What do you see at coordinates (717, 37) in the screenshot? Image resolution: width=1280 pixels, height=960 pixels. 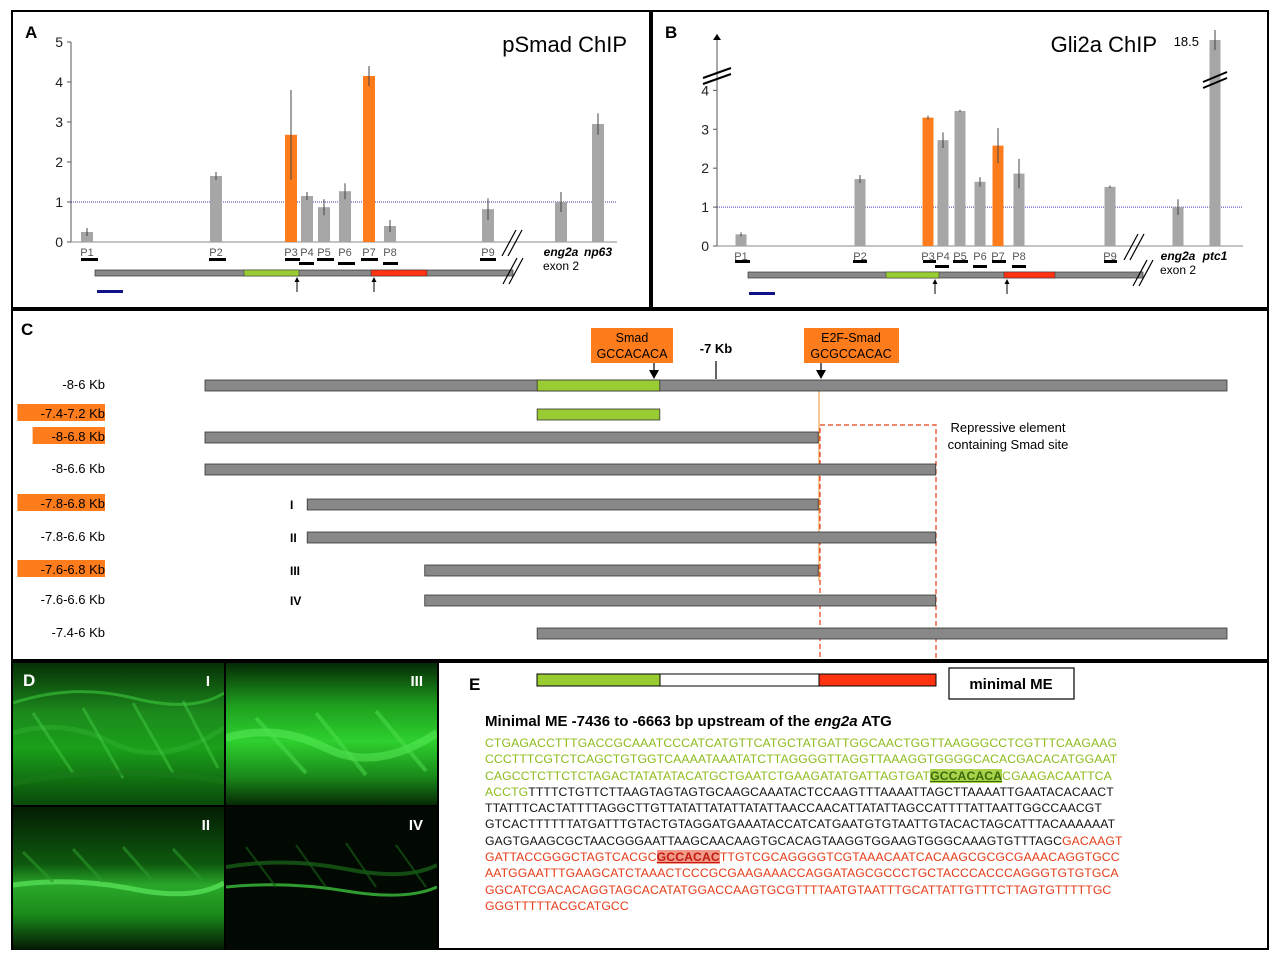 I see `y-axis-arrow` at bounding box center [717, 37].